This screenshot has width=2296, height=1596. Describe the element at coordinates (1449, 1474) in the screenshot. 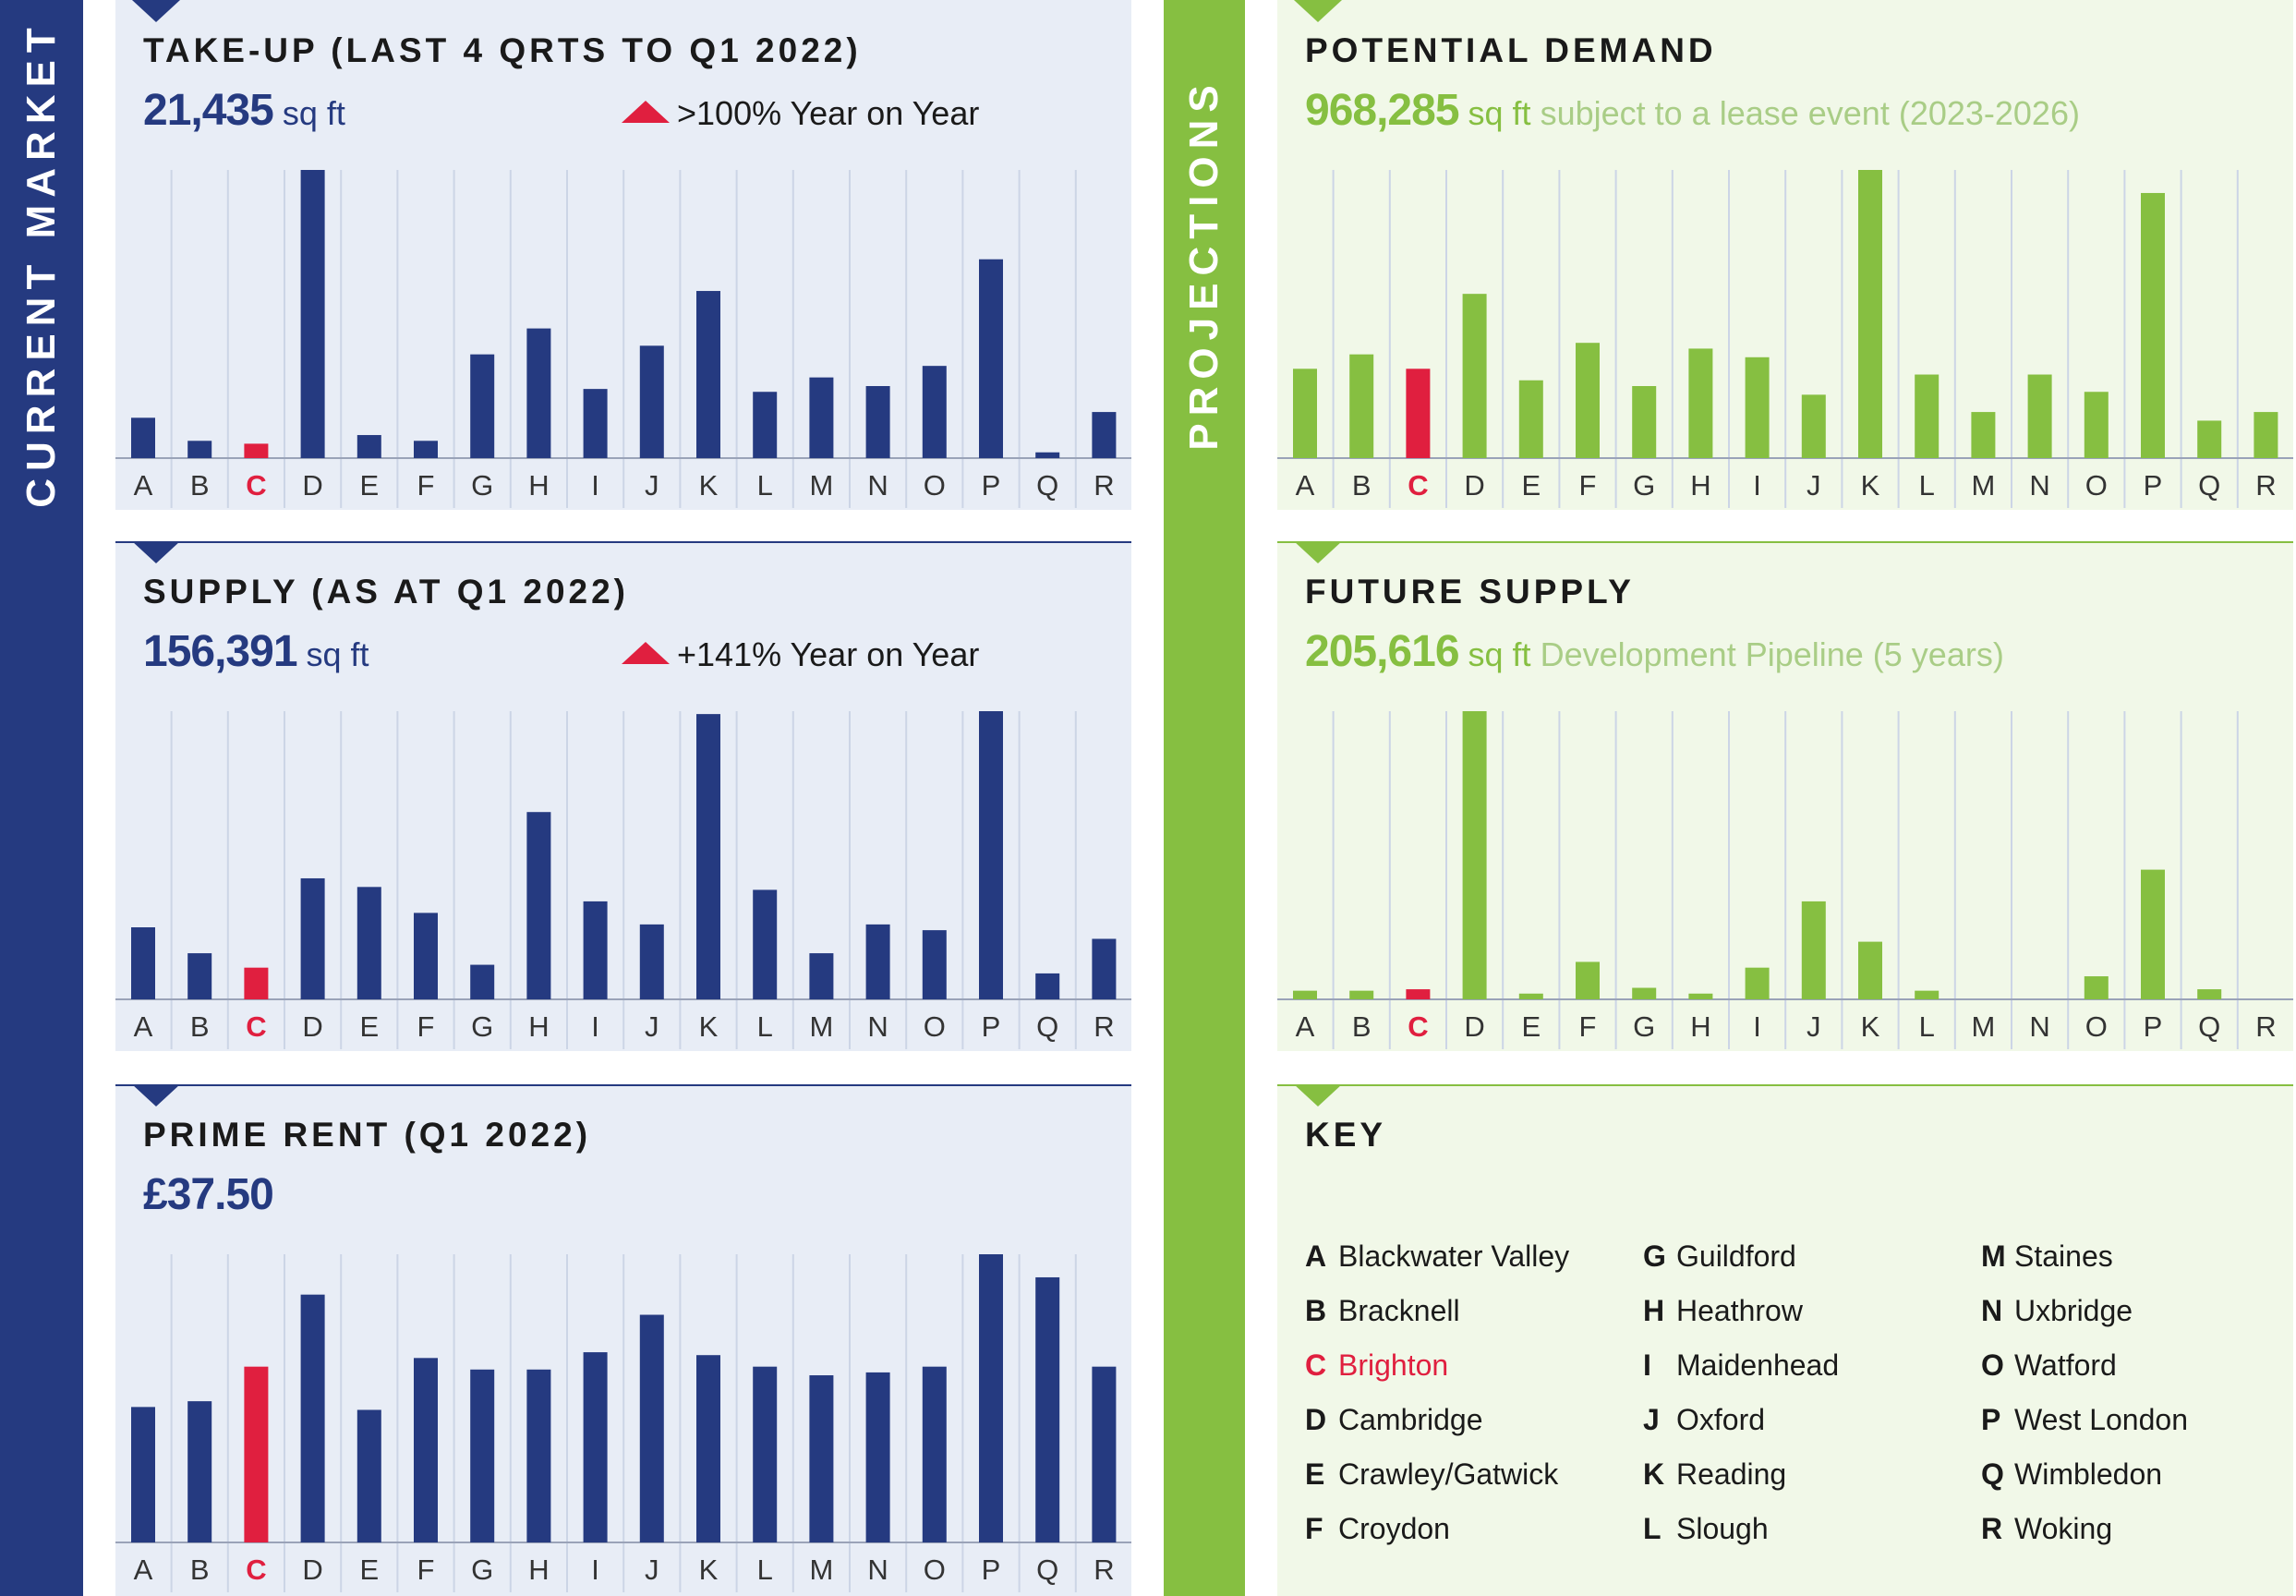

I see `key-name: Crawley/Gatwick` at that location.